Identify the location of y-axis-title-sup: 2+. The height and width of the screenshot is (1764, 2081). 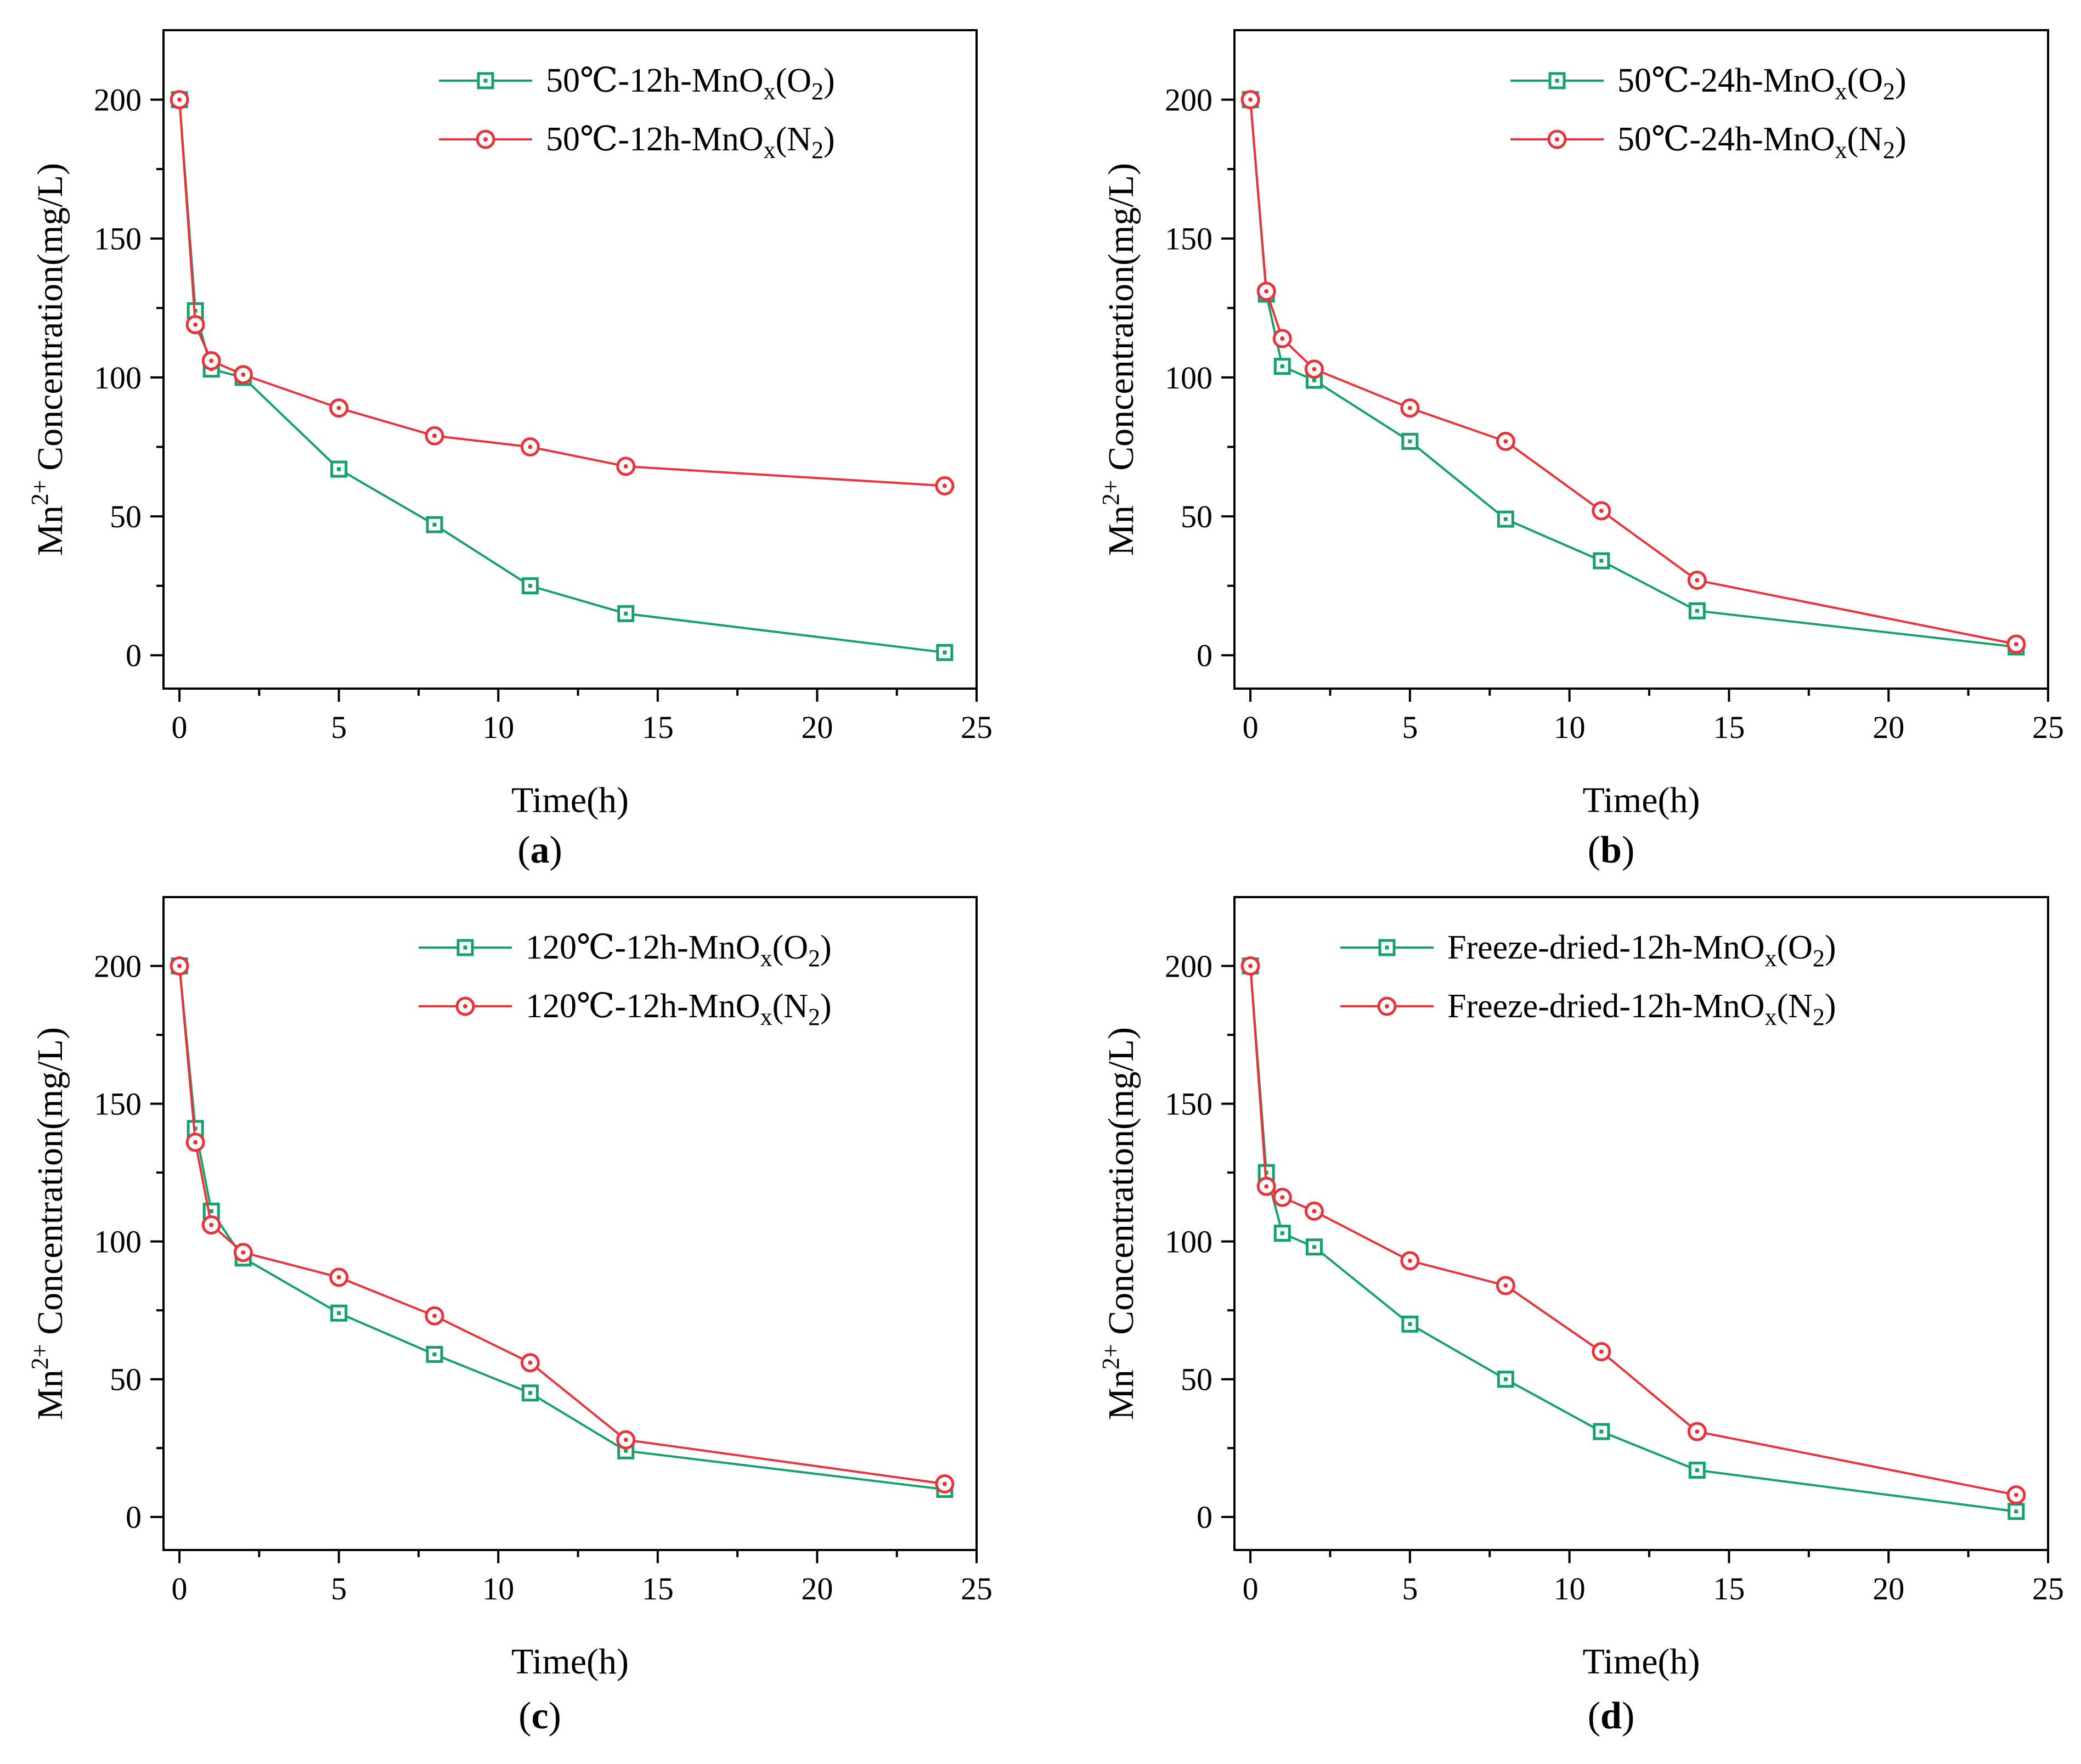
(1110, 1357).